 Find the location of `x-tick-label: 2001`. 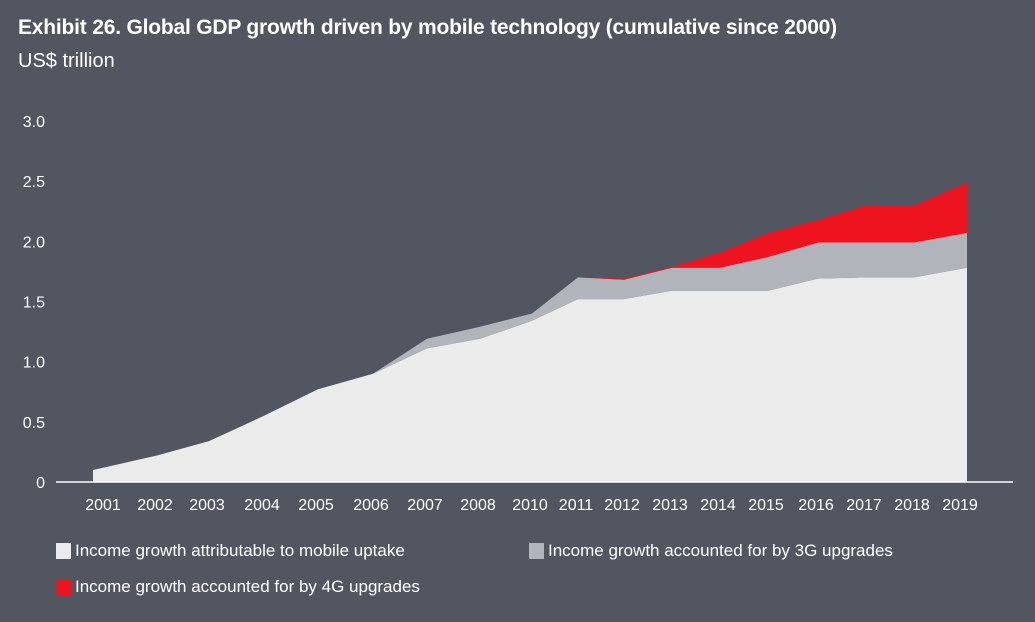

x-tick-label: 2001 is located at coordinates (103, 505).